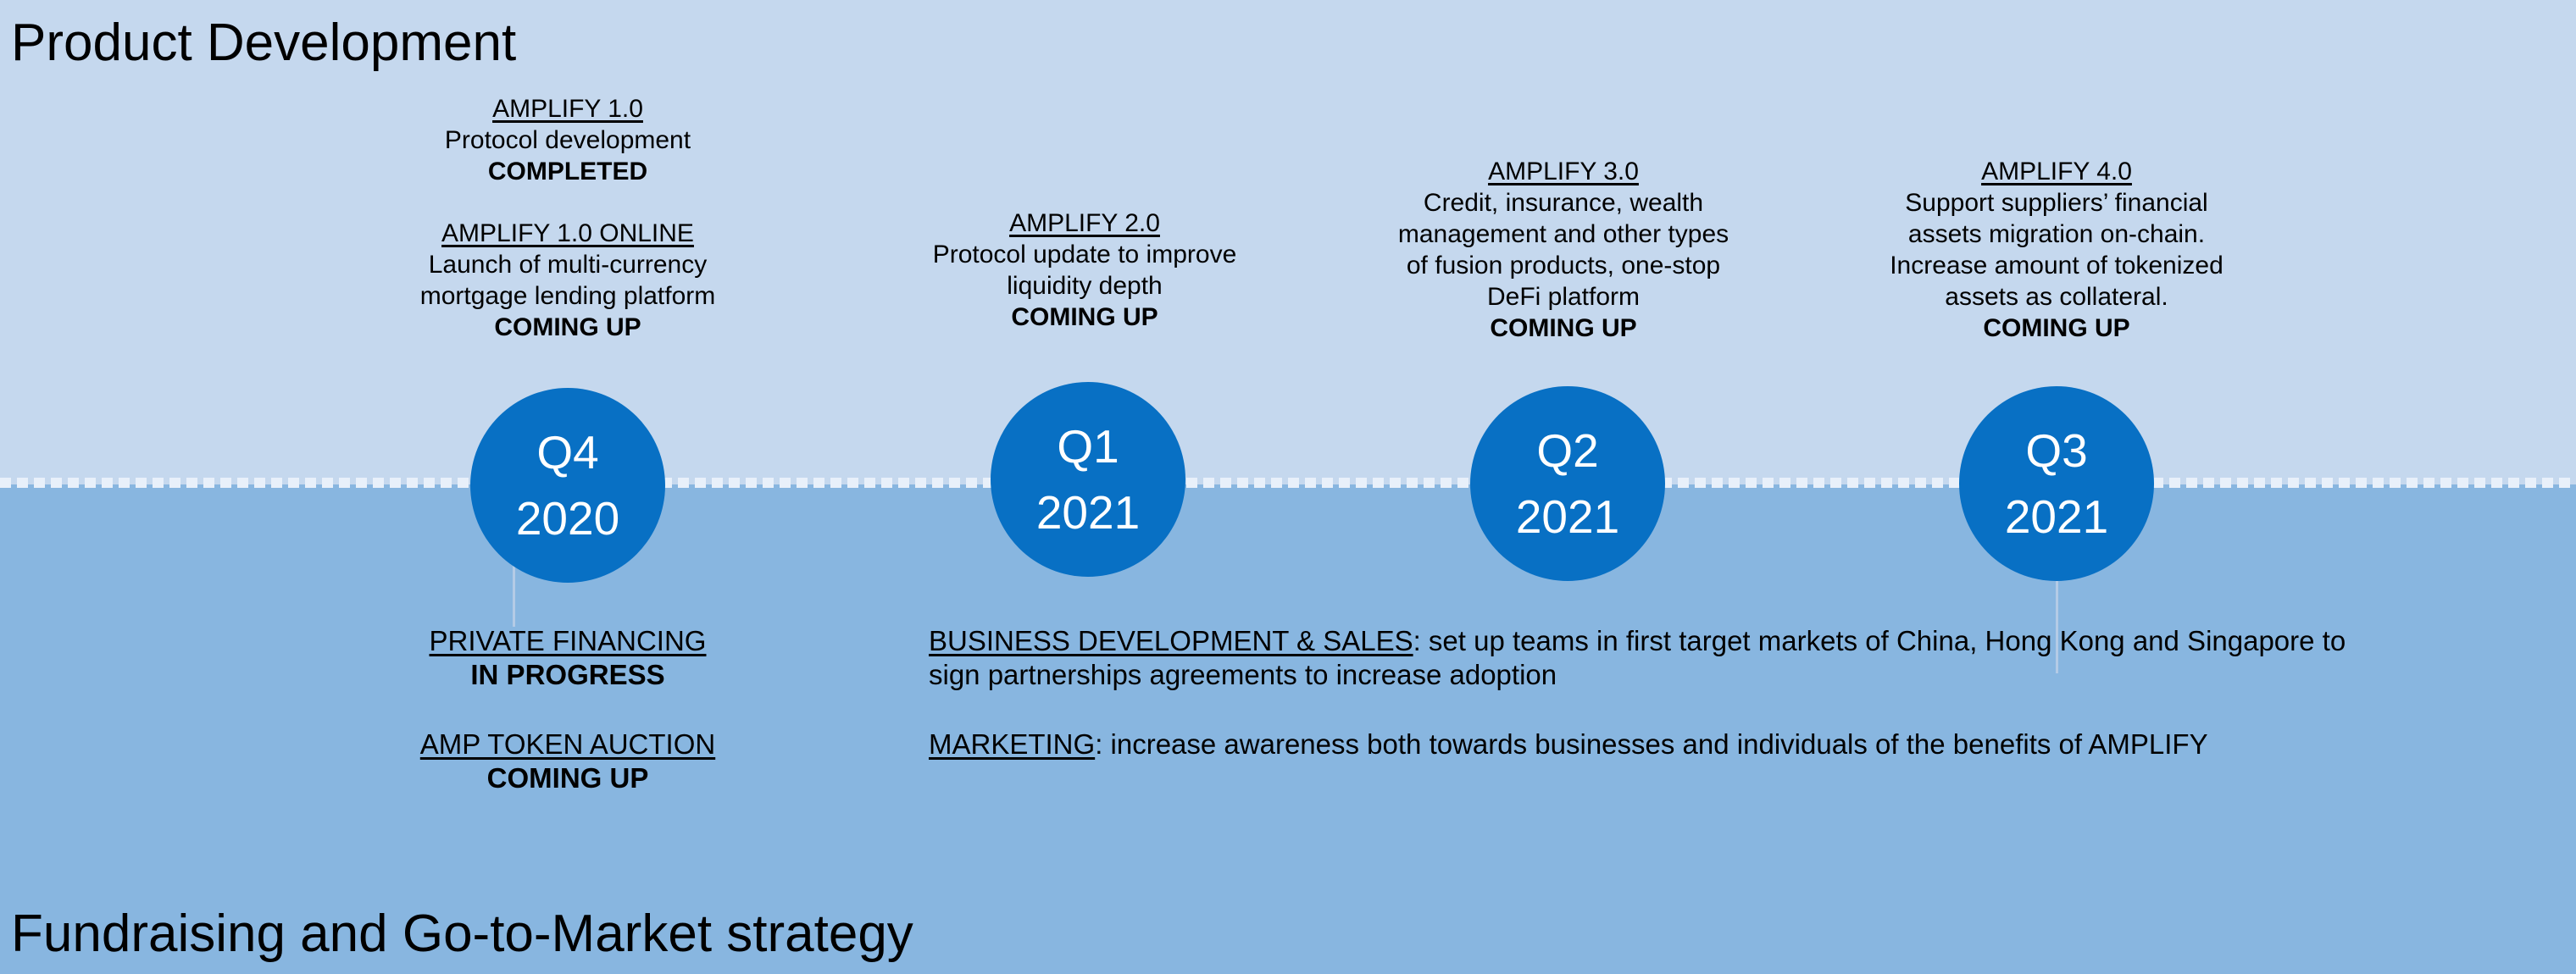 This screenshot has height=974, width=2576. Describe the element at coordinates (568, 265) in the screenshot. I see `milestone-description: Launch of multi-currency` at that location.